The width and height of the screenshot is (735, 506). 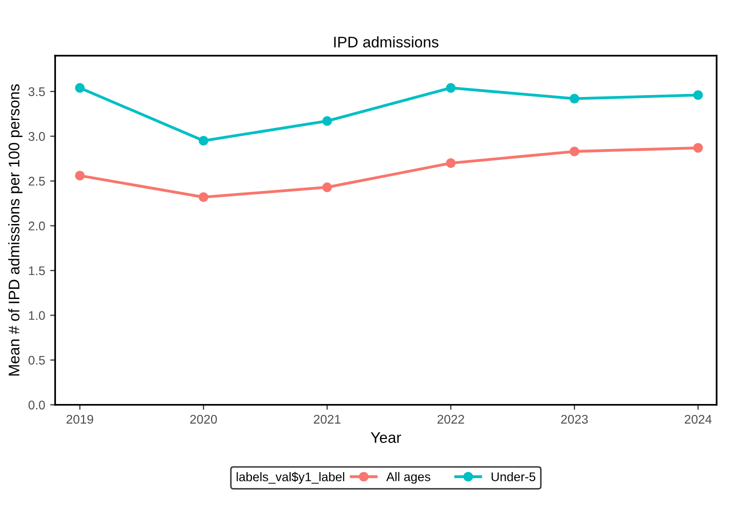 I want to click on legend-label: Under-5, so click(x=514, y=477).